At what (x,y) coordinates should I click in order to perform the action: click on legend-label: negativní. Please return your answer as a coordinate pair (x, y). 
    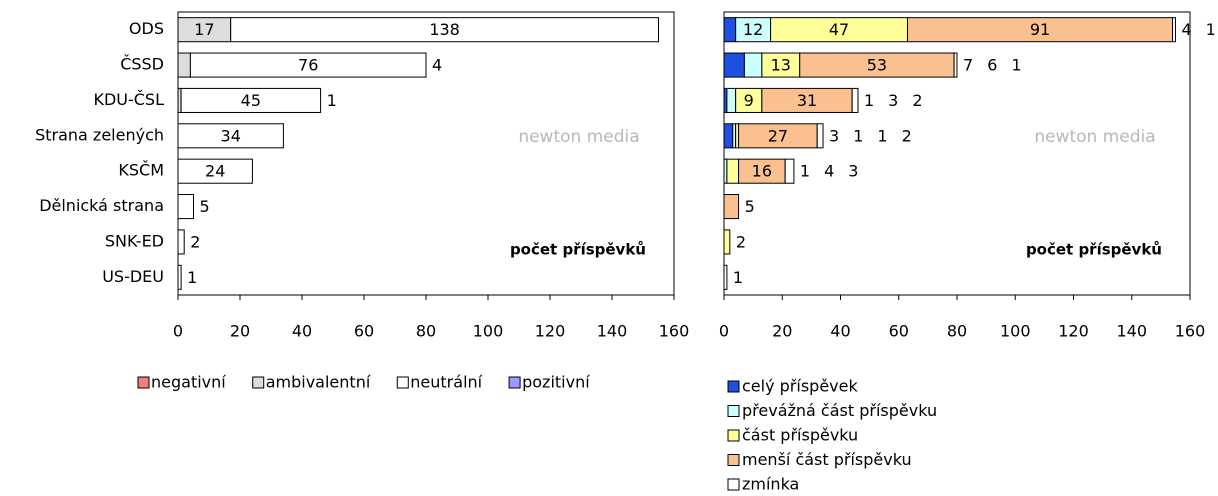
    Looking at the image, I should click on (188, 382).